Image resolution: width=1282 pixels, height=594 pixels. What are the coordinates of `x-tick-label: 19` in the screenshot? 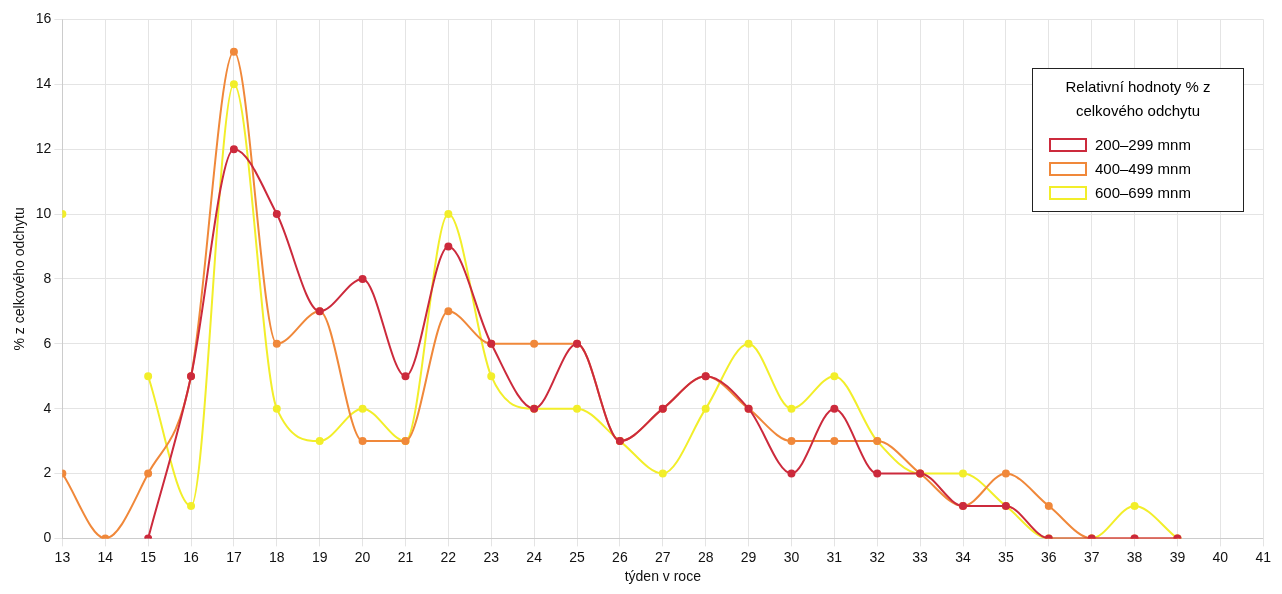 It's located at (319, 556).